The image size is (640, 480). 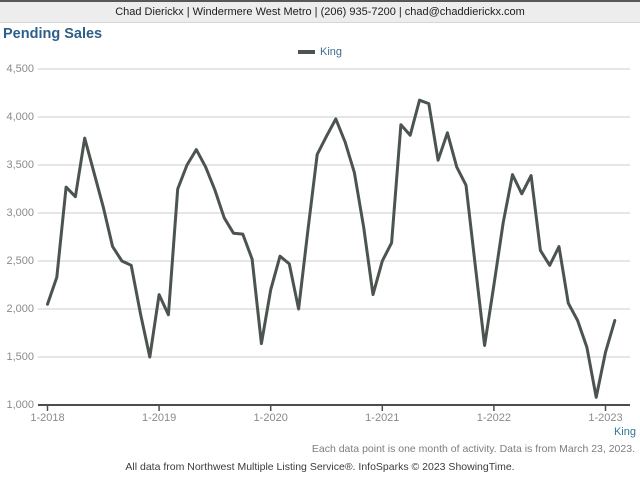 I want to click on y-tick-label: 3,500, so click(x=20, y=165).